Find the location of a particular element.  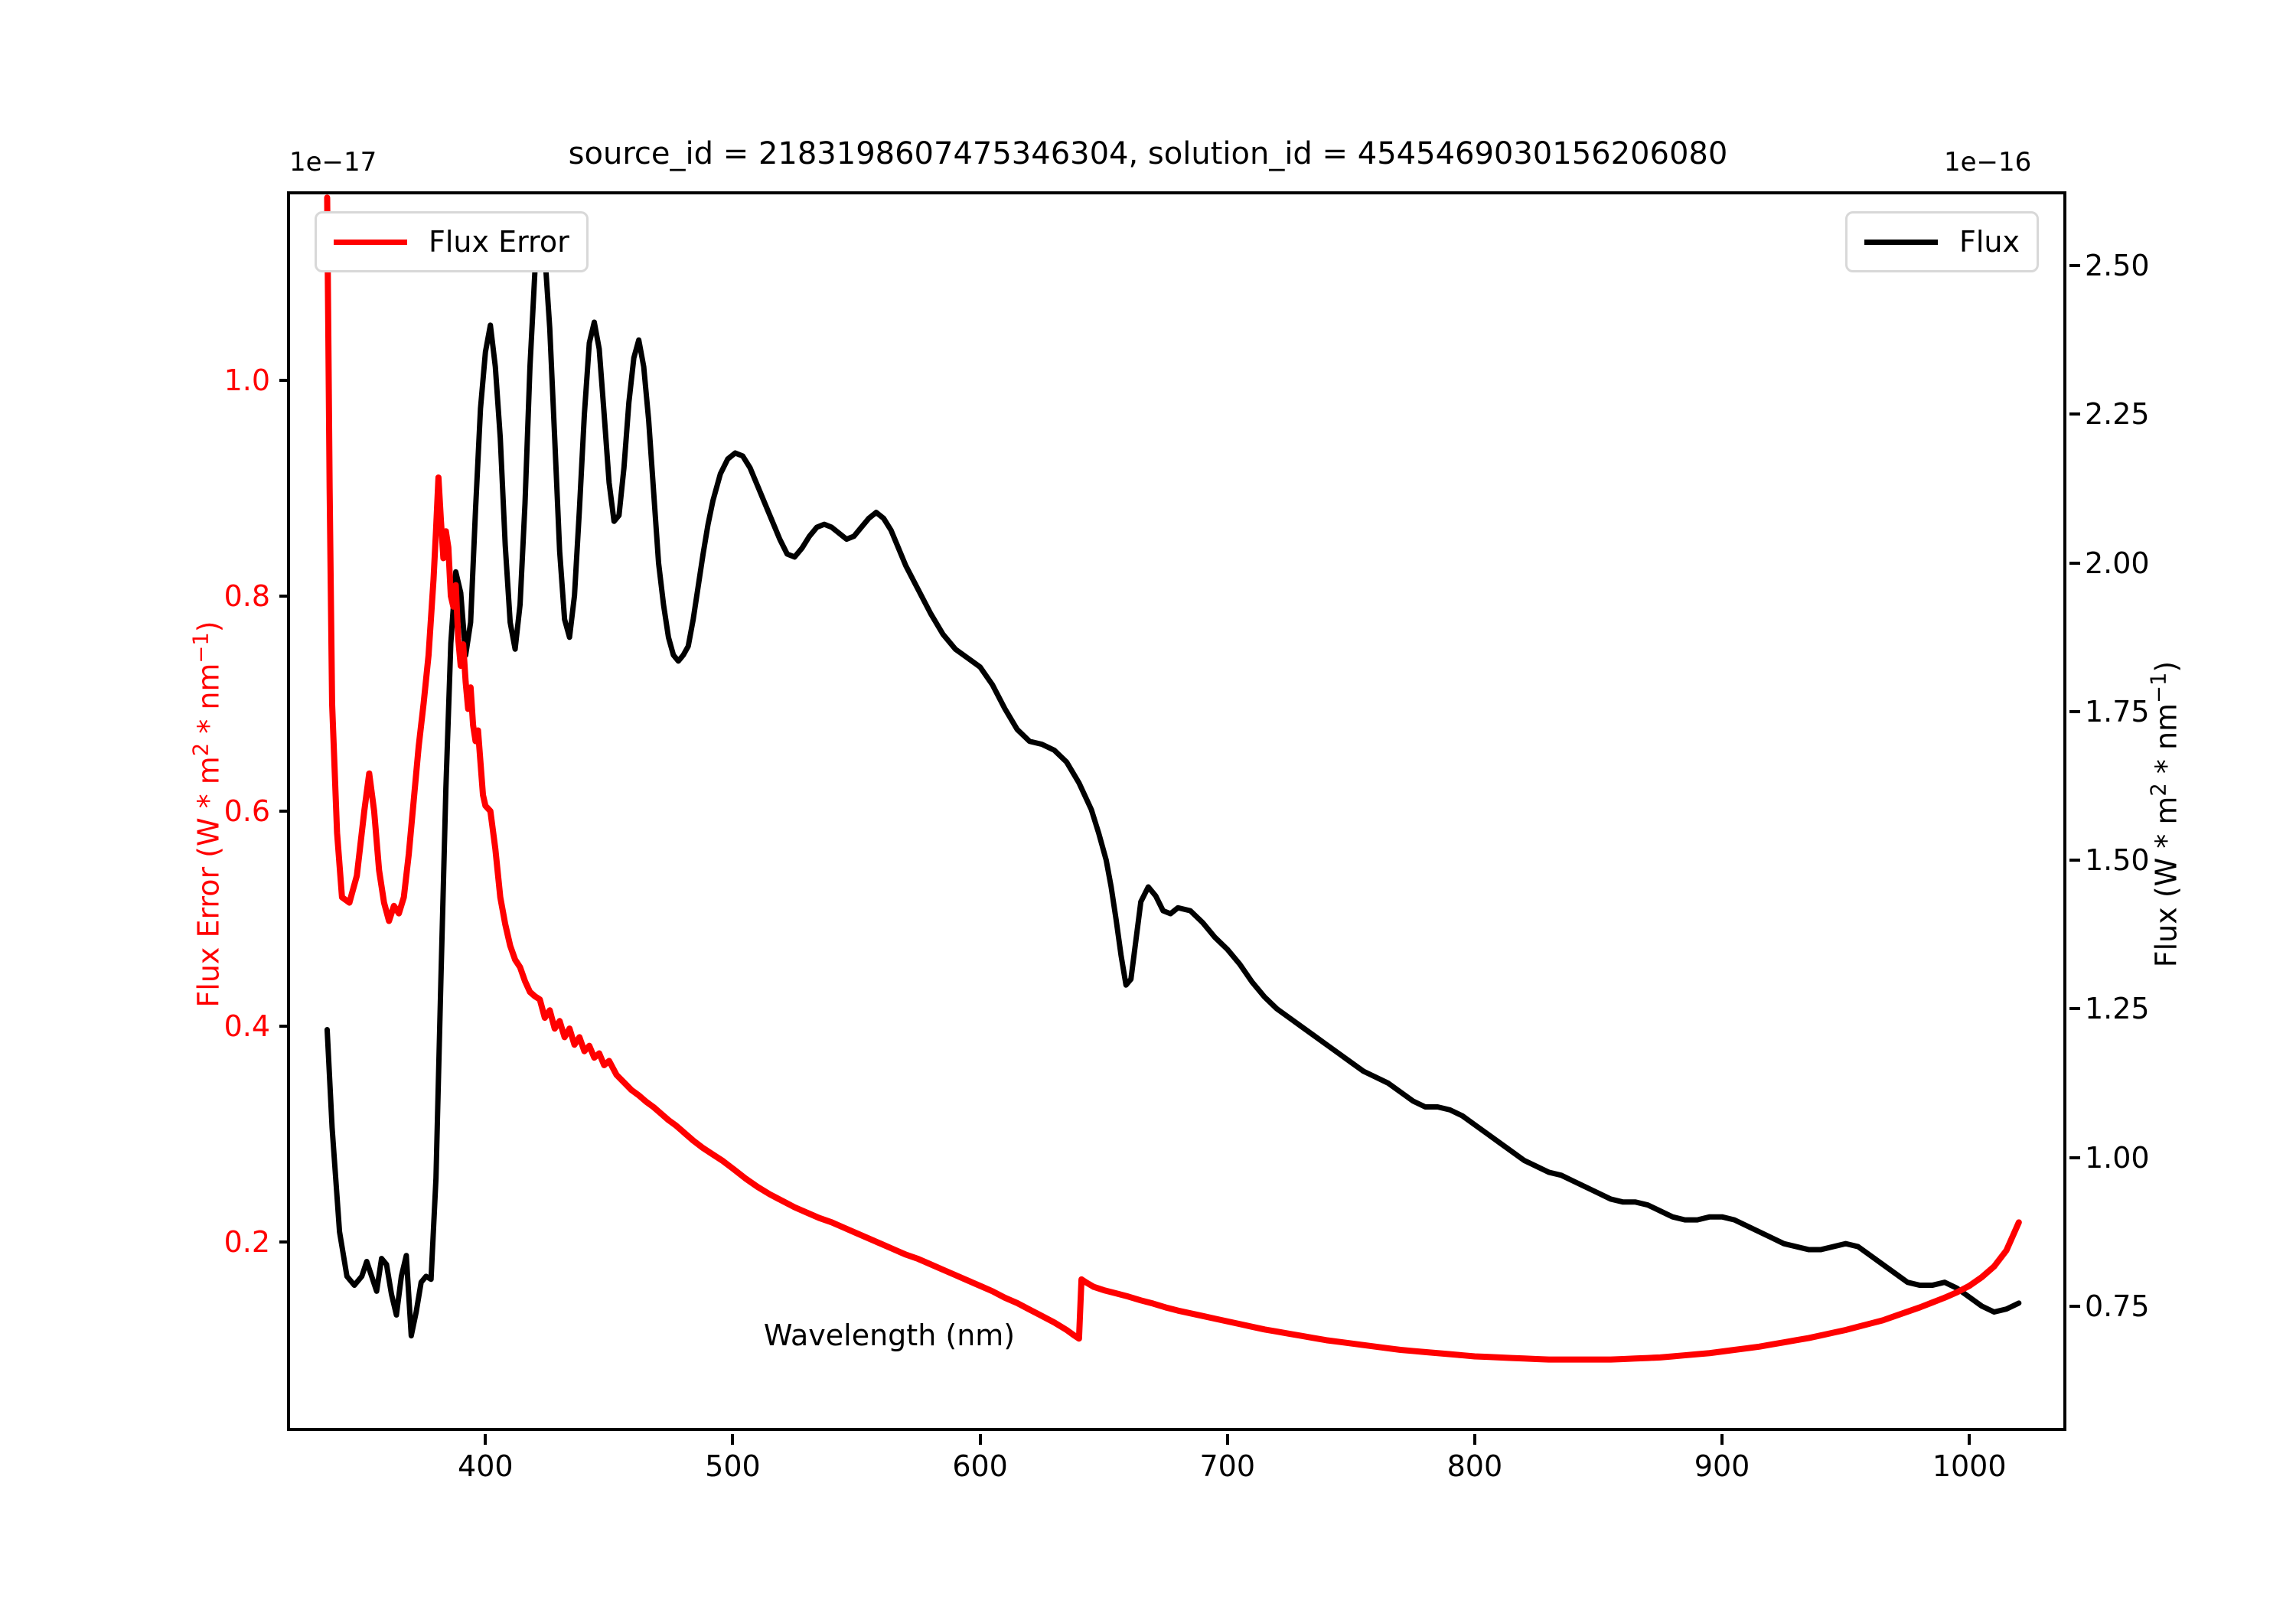

left-axis-exponent-label: 1e−17 is located at coordinates (333, 162).